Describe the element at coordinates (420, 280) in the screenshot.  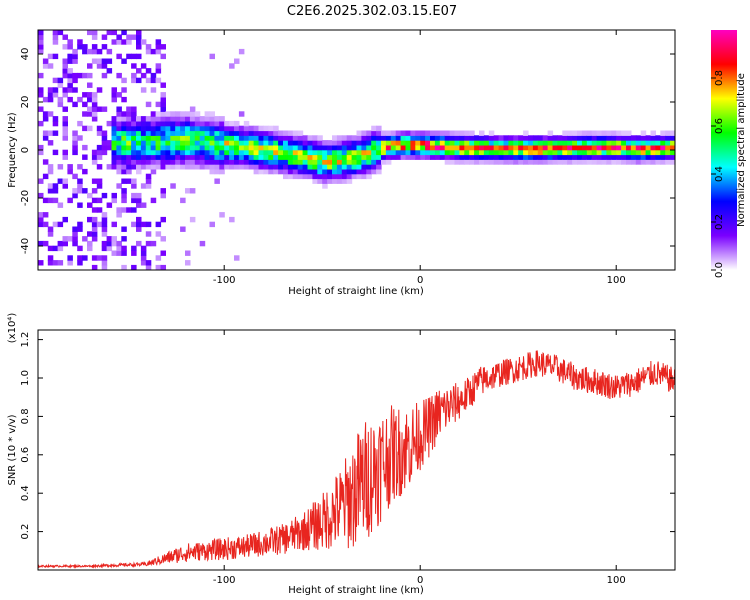
I see `spectrogram-x-tick-label: 0` at that location.